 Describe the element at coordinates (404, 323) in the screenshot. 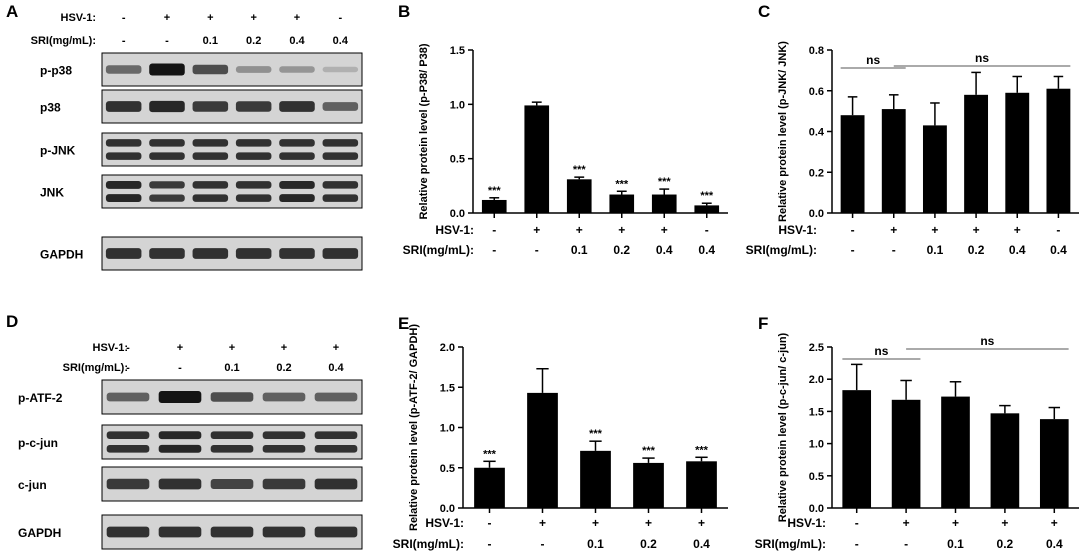

I see `panel-label-e: E` at that location.